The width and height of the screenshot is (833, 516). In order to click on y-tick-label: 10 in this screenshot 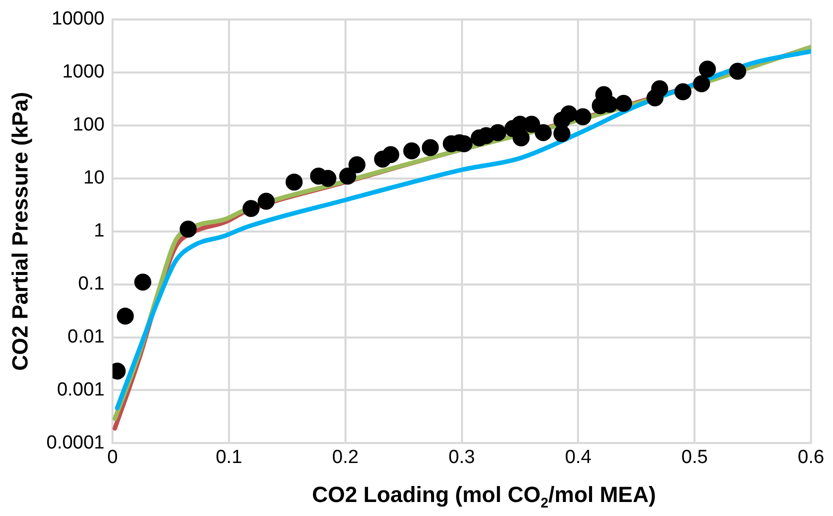, I will do `click(94, 178)`.